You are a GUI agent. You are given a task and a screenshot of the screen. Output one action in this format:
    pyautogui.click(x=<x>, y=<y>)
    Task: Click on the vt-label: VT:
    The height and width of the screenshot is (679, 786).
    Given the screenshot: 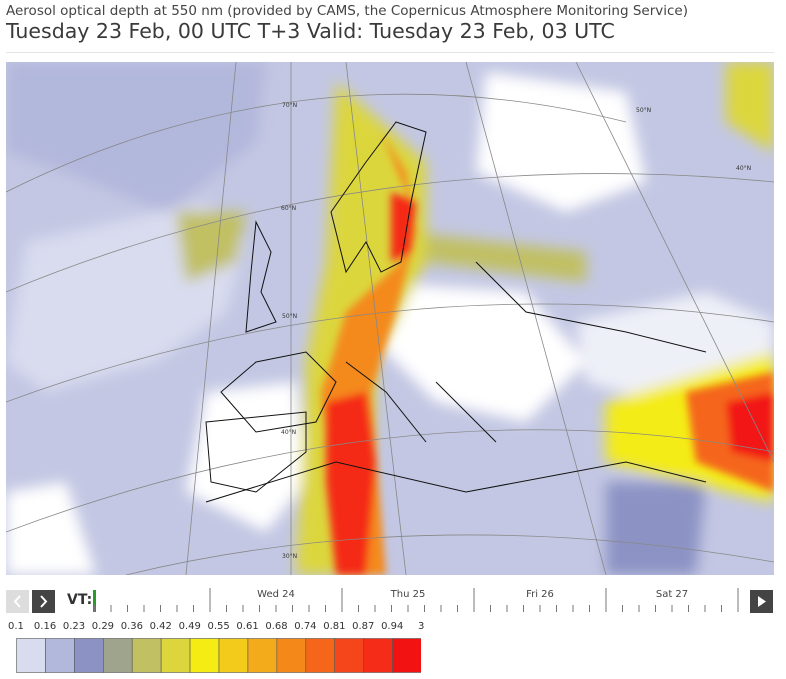 What is the action you would take?
    pyautogui.click(x=80, y=600)
    